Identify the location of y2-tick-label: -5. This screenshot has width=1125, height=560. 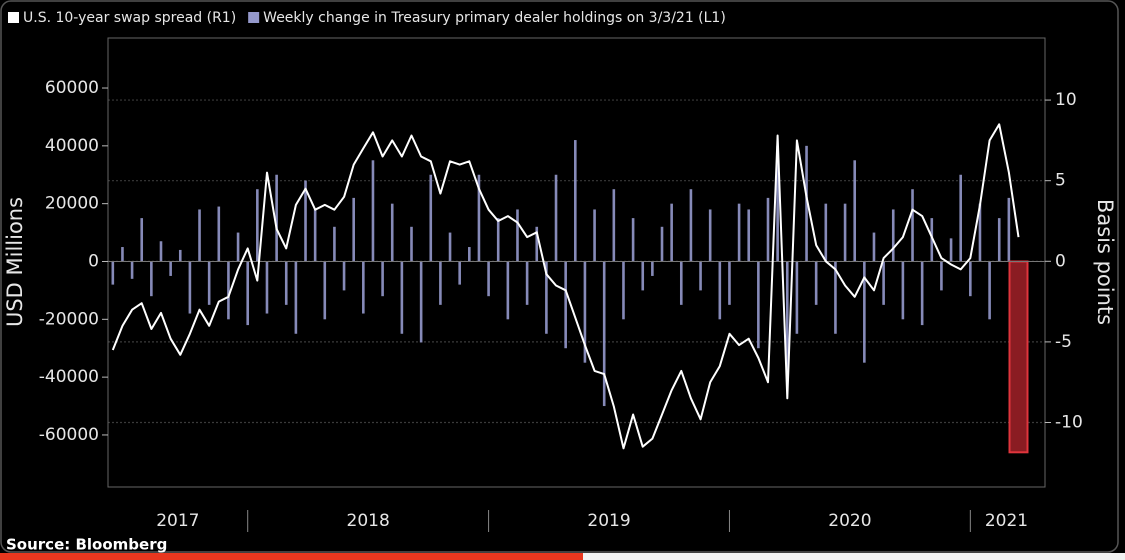
(1063, 342).